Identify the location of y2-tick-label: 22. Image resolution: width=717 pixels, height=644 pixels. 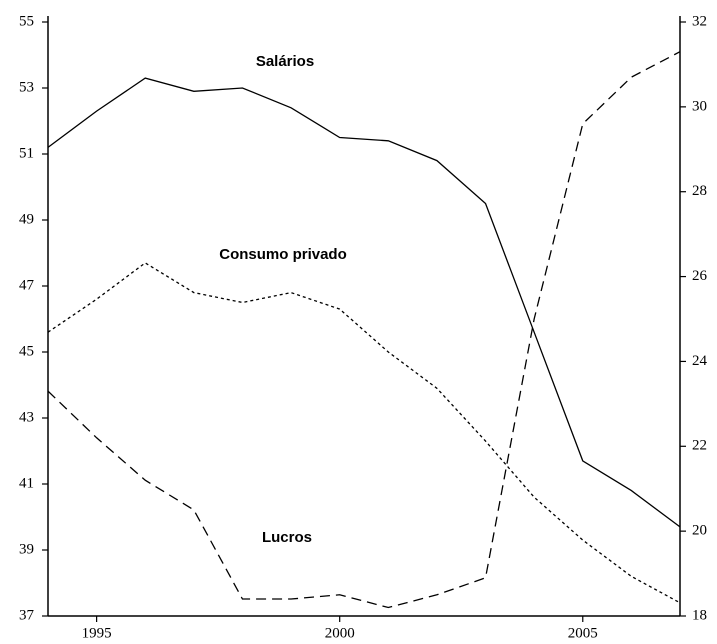
(699, 446).